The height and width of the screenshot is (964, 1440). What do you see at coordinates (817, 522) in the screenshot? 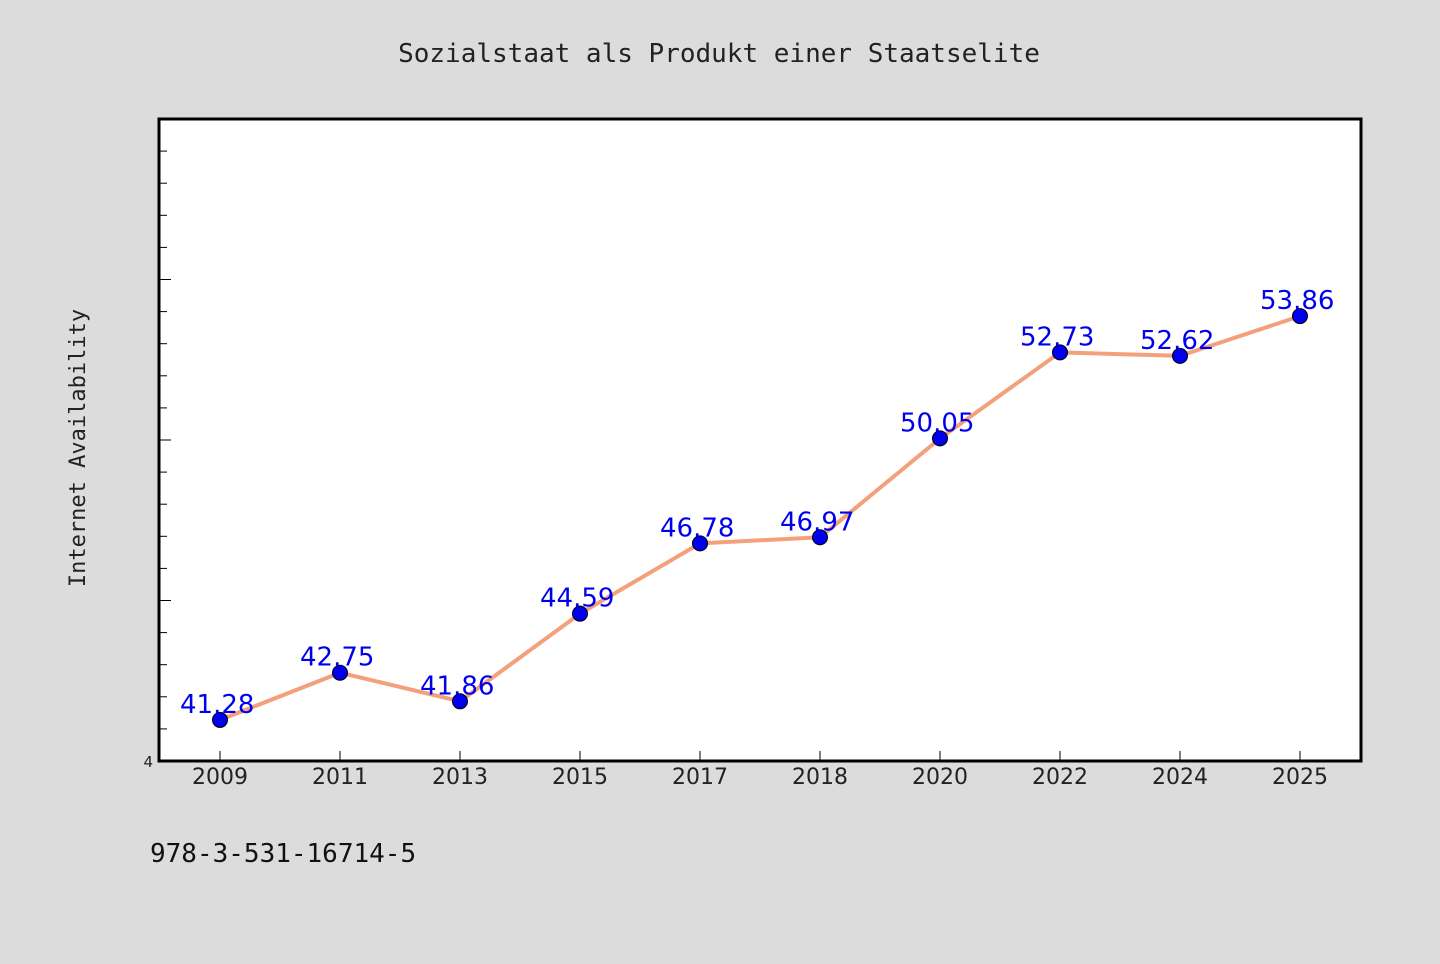
I see `data-label: 46.97` at bounding box center [817, 522].